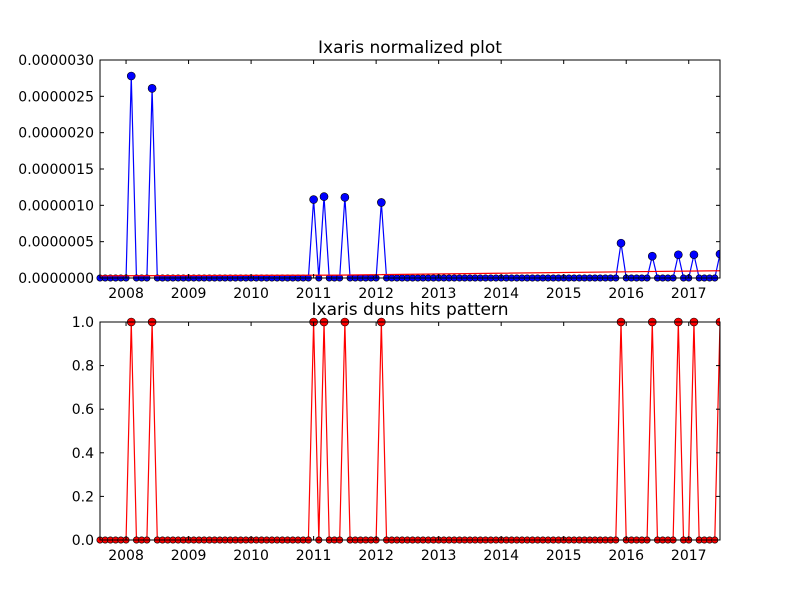 The width and height of the screenshot is (800, 600). What do you see at coordinates (56, 97) in the screenshot?
I see `y-tick-label: 0.0000025` at bounding box center [56, 97].